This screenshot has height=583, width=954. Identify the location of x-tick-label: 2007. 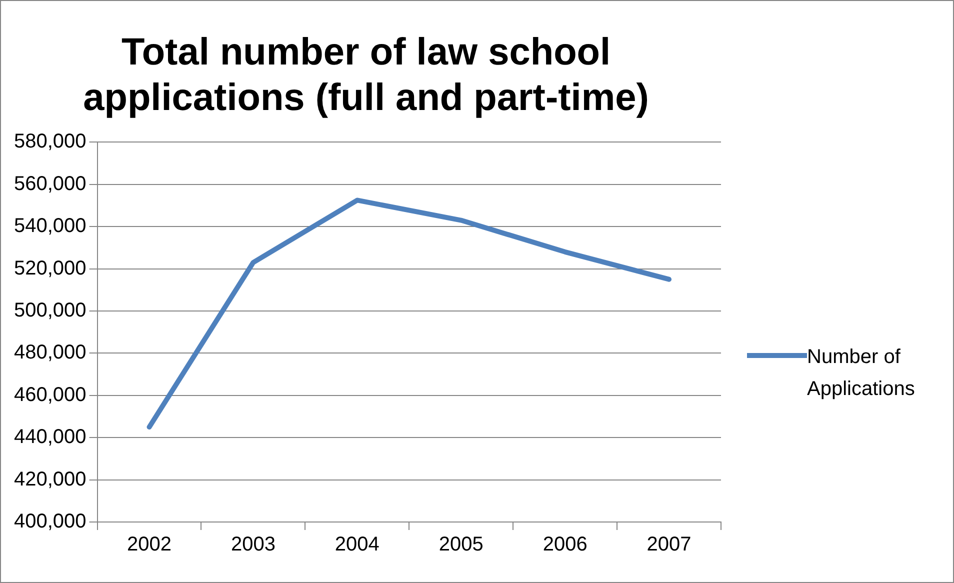
(669, 545).